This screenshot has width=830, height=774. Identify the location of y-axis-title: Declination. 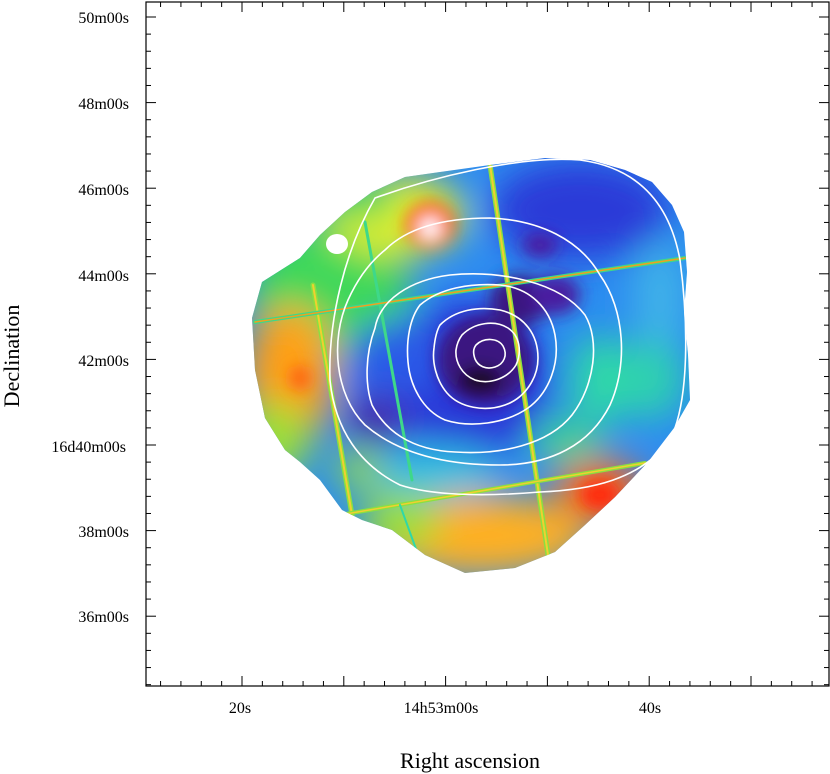
(12, 356).